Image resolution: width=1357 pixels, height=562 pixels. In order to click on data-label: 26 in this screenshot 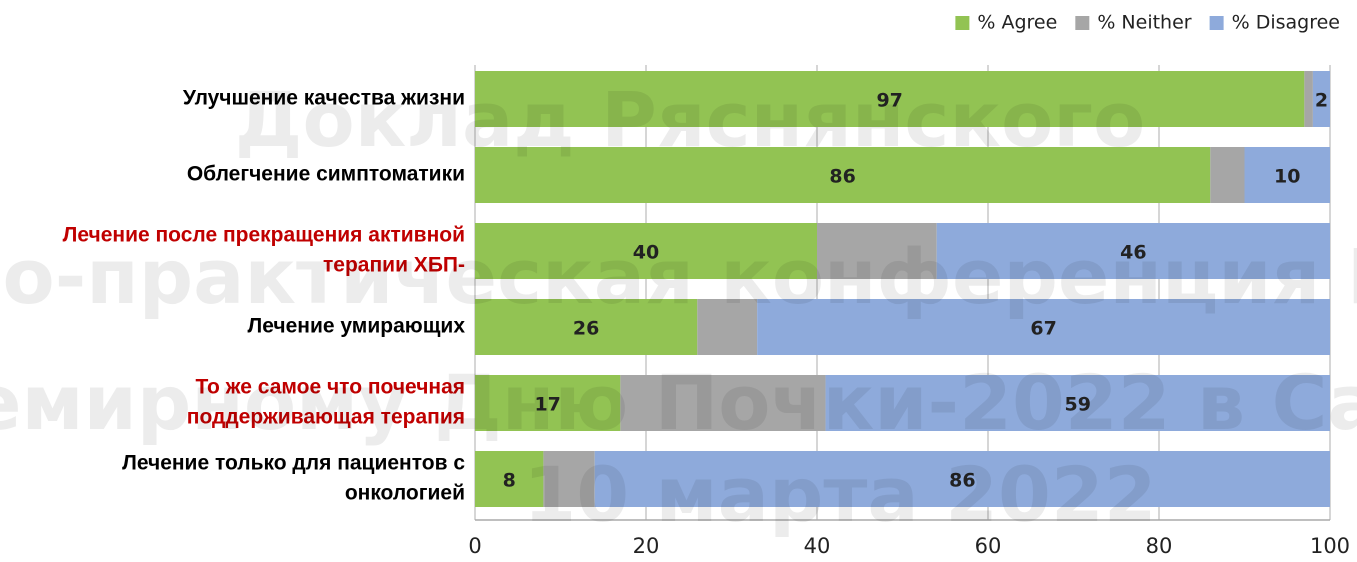, I will do `click(586, 329)`.